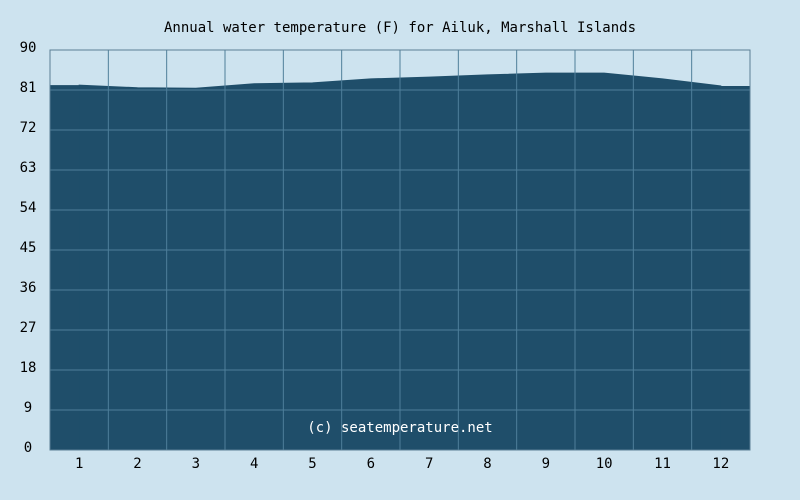  I want to click on y-tick-label: 27, so click(28, 328).